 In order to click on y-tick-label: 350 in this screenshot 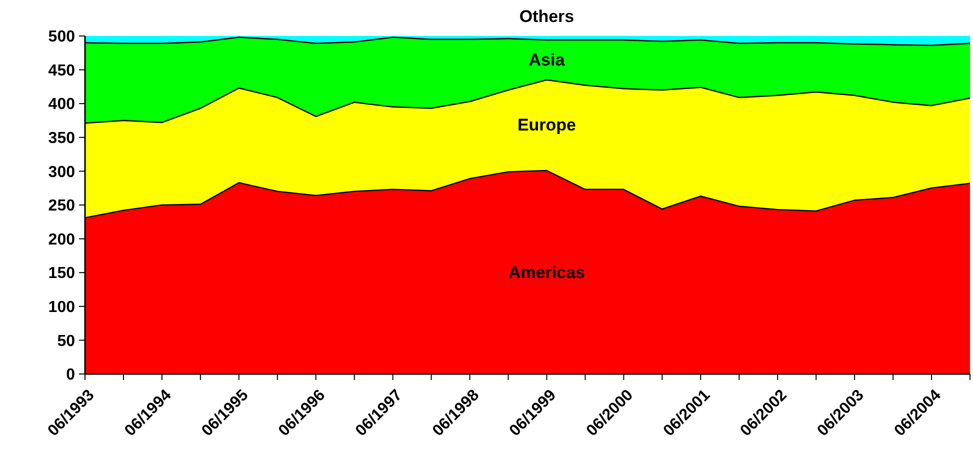, I will do `click(62, 138)`.